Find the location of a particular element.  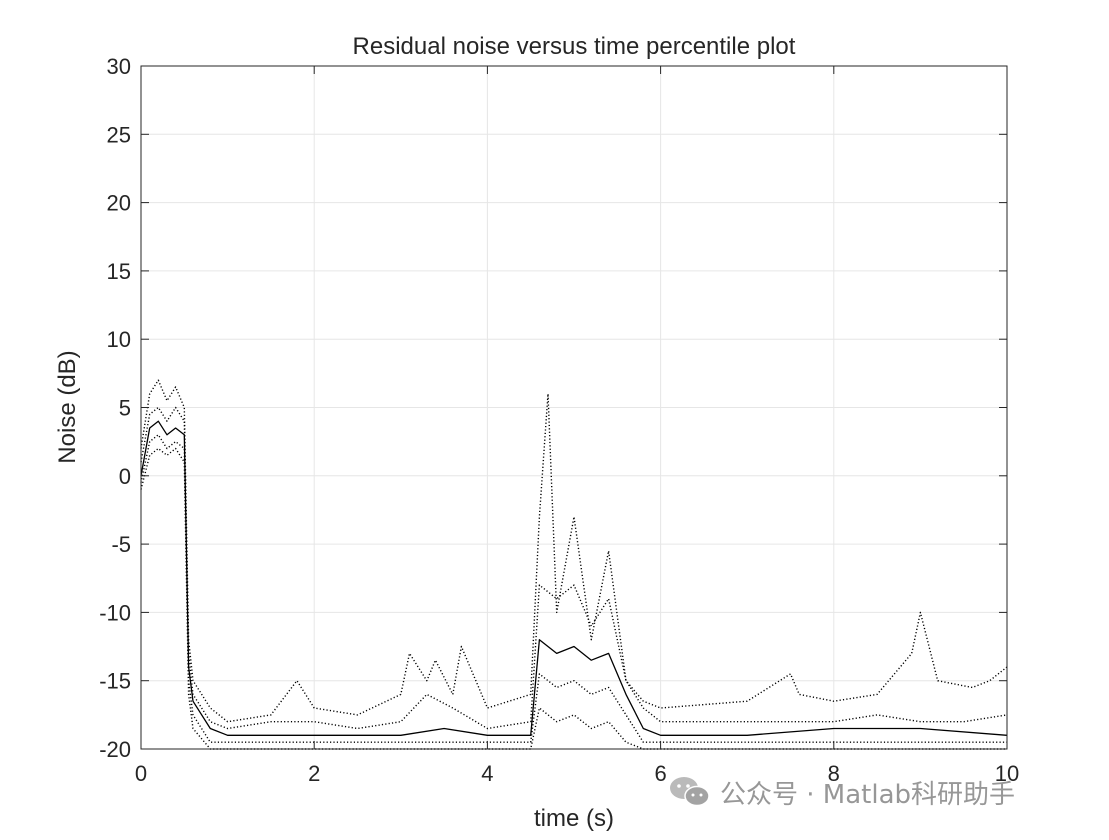

y-tick-label: -5 is located at coordinates (121, 544).